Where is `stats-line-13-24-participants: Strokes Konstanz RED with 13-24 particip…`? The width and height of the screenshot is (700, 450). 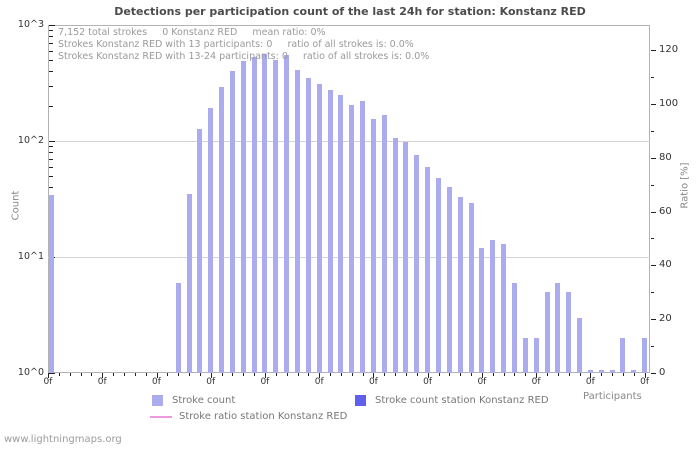 stats-line-13-24-participants: Strokes Konstanz RED with 13-24 particip… is located at coordinates (244, 56).